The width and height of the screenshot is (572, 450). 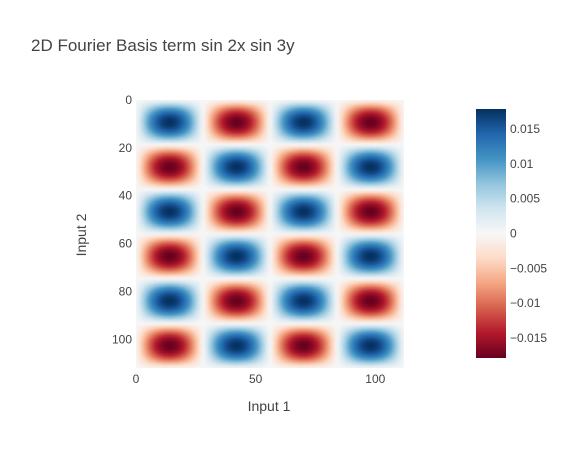 I want to click on x-tick-label: 100, so click(x=375, y=379).